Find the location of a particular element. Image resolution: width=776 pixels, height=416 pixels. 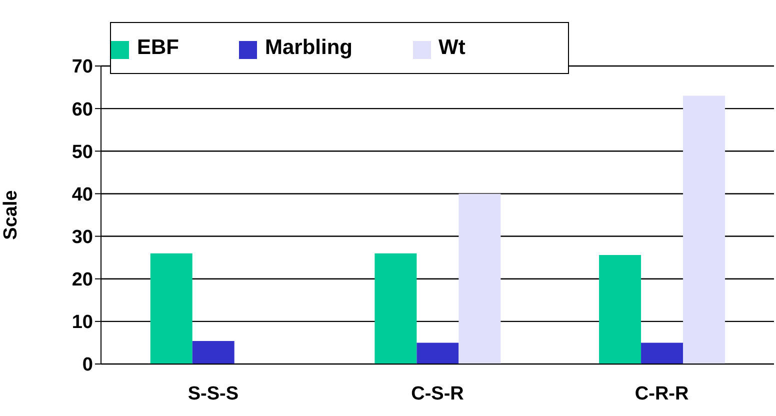

y-tick-label: 20 is located at coordinates (82, 280).